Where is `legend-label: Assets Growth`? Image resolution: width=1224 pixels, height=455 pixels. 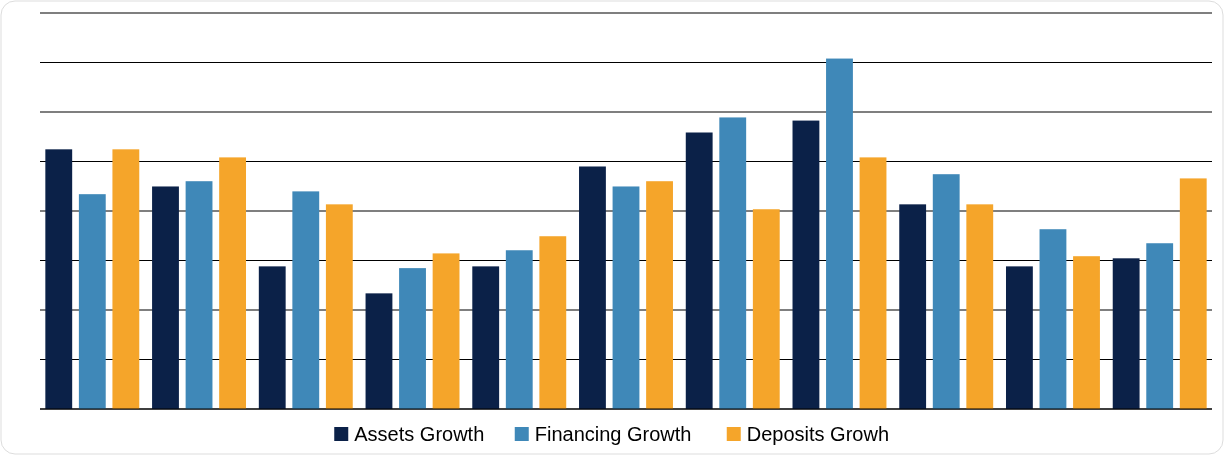 legend-label: Assets Growth is located at coordinates (419, 434).